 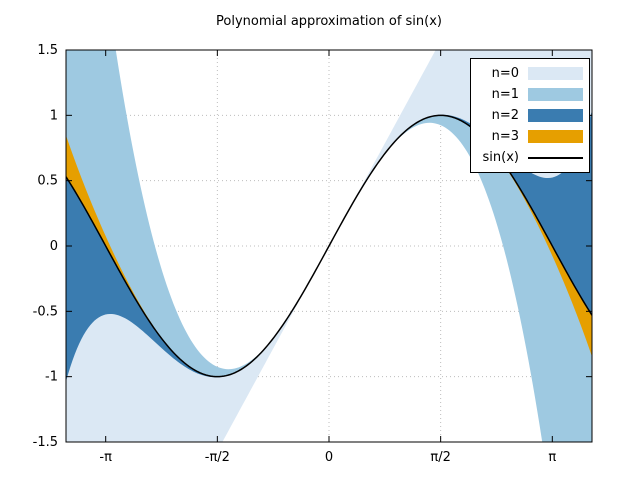 What do you see at coordinates (500, 157) in the screenshot?
I see `legend-label: sin(x)` at bounding box center [500, 157].